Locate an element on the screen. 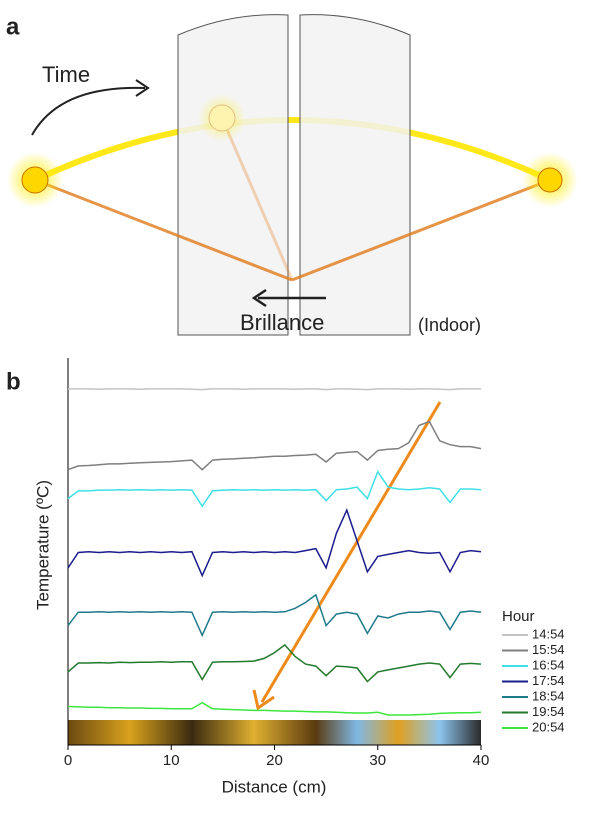 Image resolution: width=600 pixels, height=830 pixels. x-tick-label: 20 is located at coordinates (274, 760).